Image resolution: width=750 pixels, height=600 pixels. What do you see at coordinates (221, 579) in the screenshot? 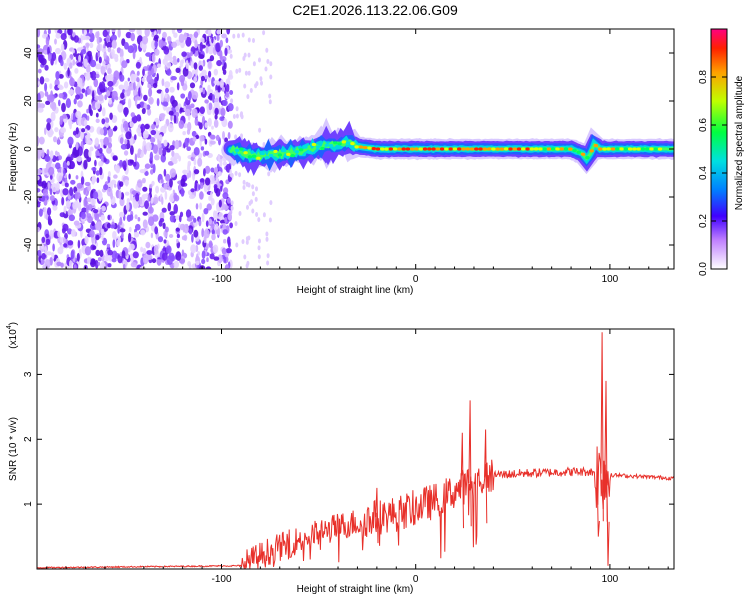
I see `x-tick-label: -100` at bounding box center [221, 579].